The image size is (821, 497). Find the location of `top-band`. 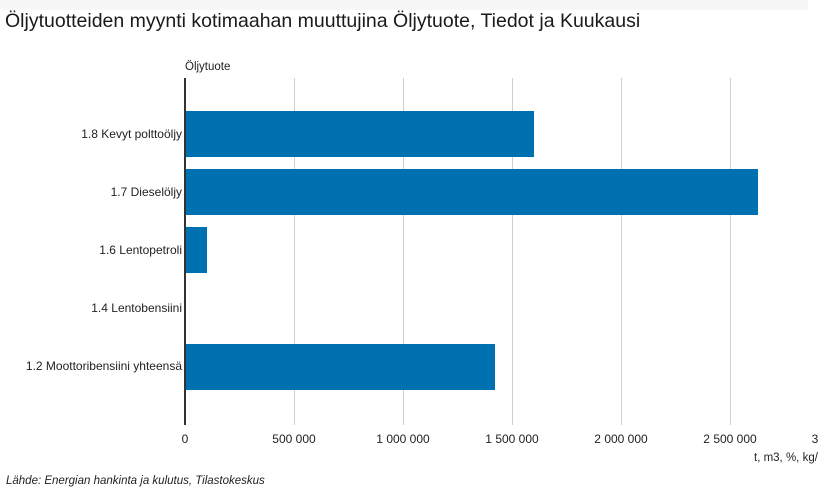

top-band is located at coordinates (404, 5).